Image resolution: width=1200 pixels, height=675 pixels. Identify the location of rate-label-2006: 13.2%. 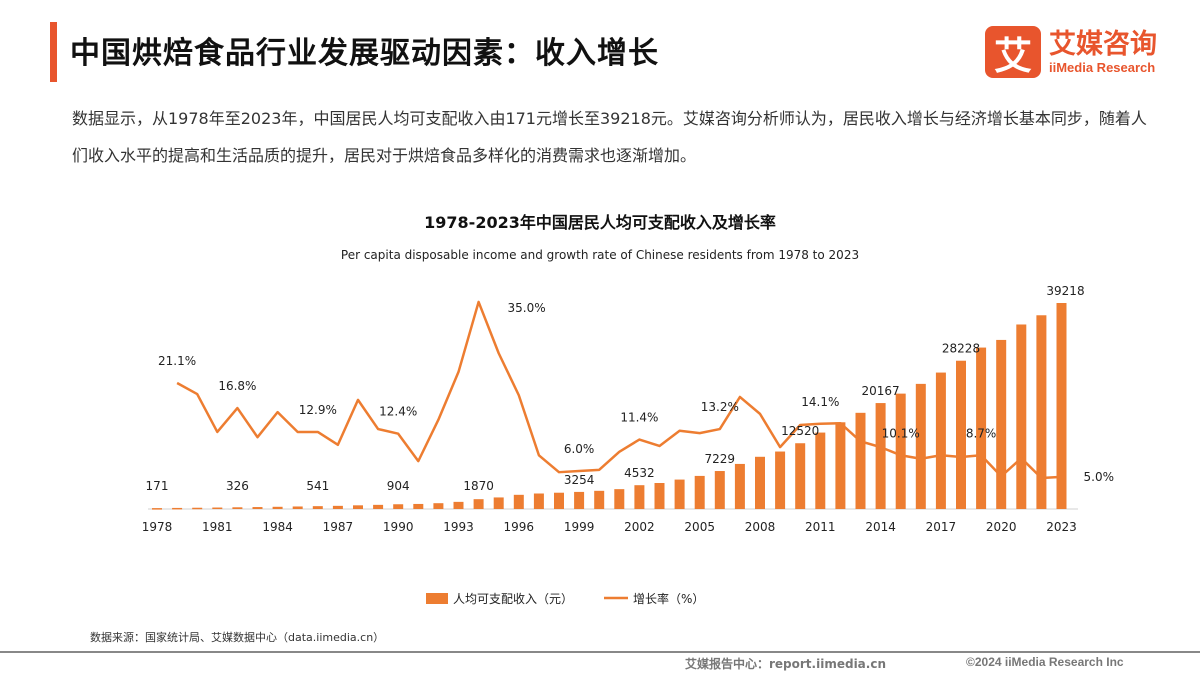
(720, 407).